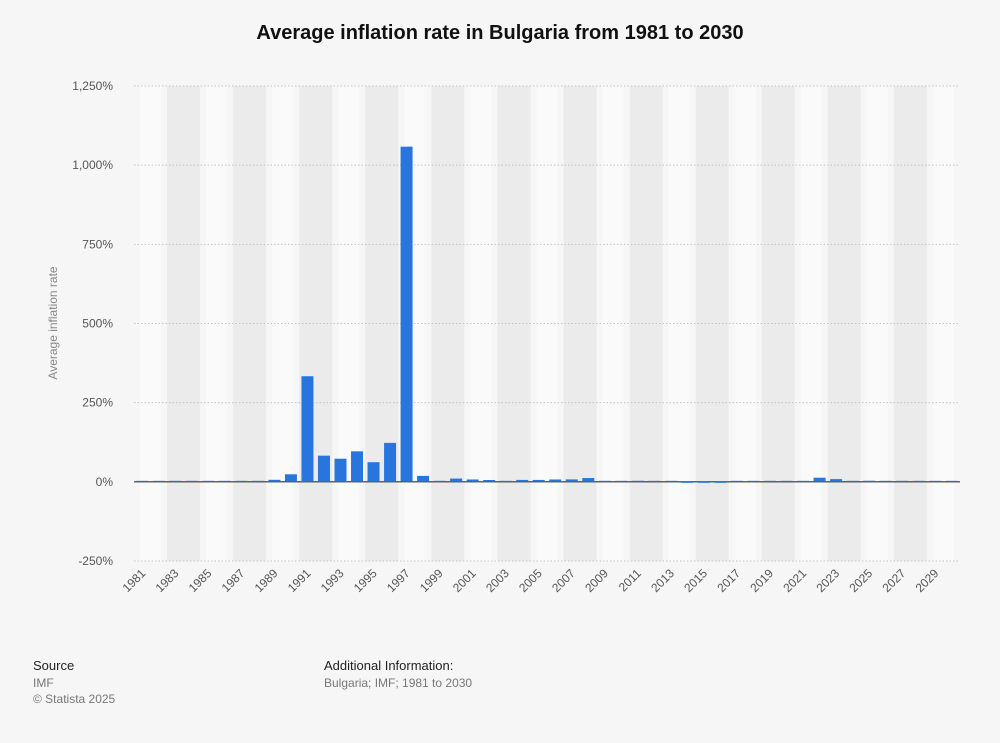 The width and height of the screenshot is (1000, 743). I want to click on bar-1990, so click(290, 478).